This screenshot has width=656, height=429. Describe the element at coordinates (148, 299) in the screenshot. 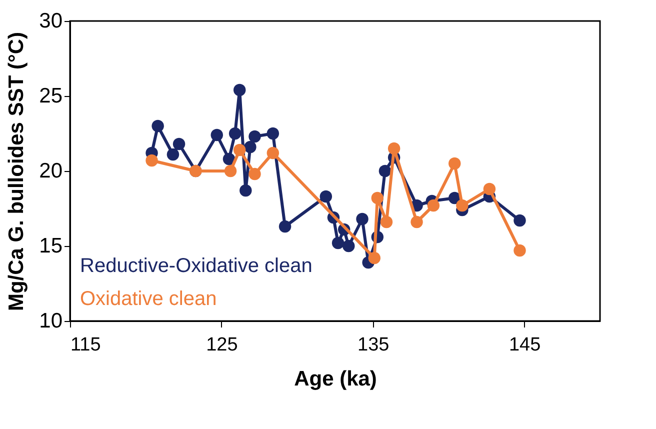

I see `text: Oxidative clean` at that location.